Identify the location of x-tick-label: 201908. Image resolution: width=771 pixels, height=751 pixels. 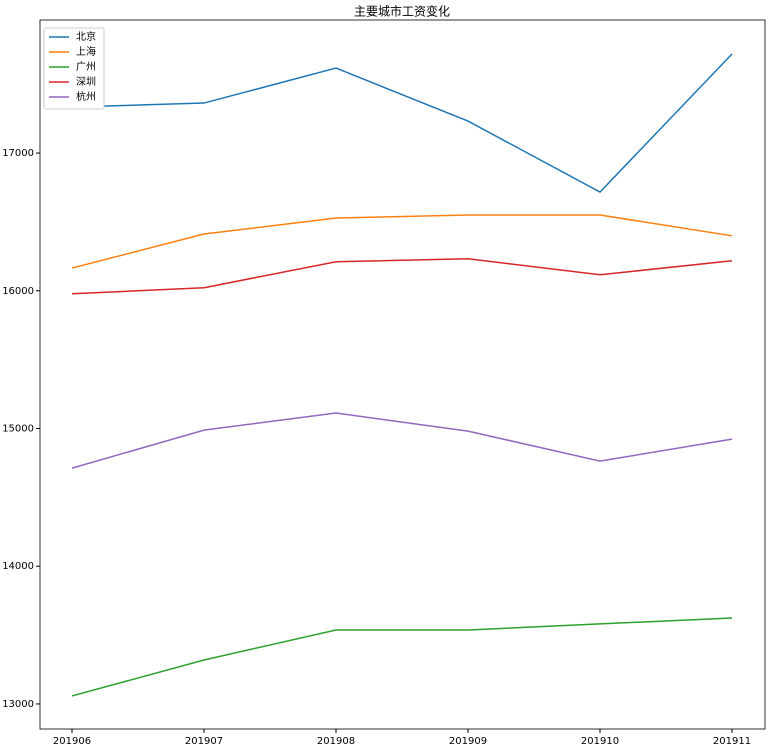
(336, 741).